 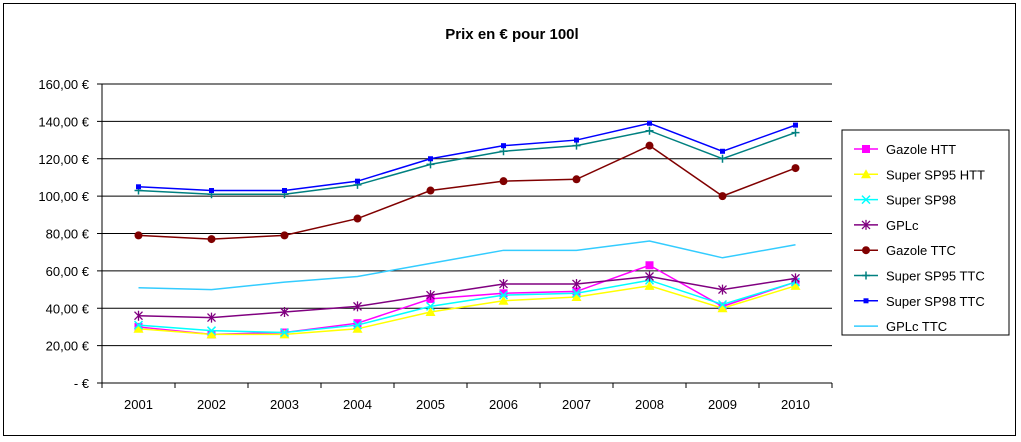 I want to click on legend-label: GPLc, so click(x=902, y=225).